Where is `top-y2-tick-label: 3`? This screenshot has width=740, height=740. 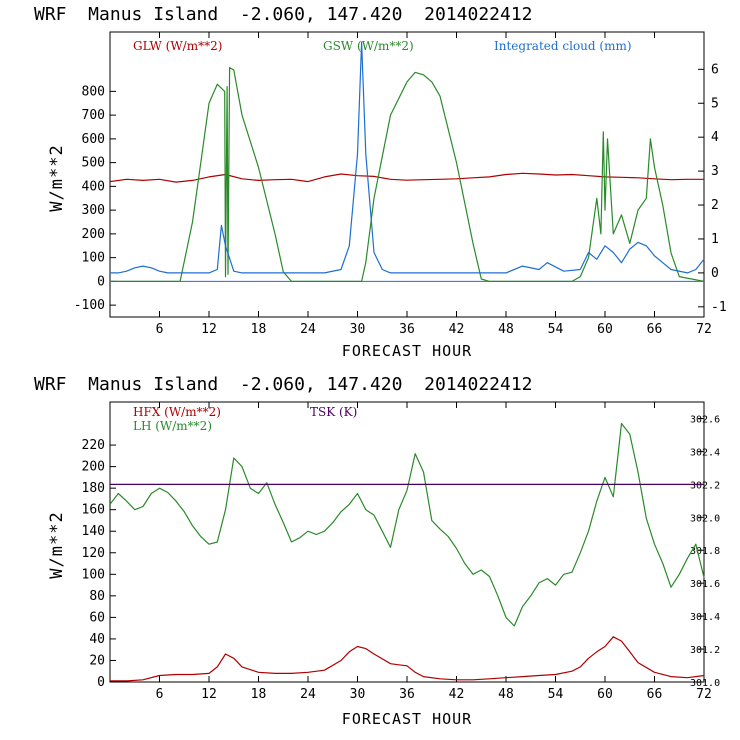
top-y2-tick-label: 3 is located at coordinates (715, 171).